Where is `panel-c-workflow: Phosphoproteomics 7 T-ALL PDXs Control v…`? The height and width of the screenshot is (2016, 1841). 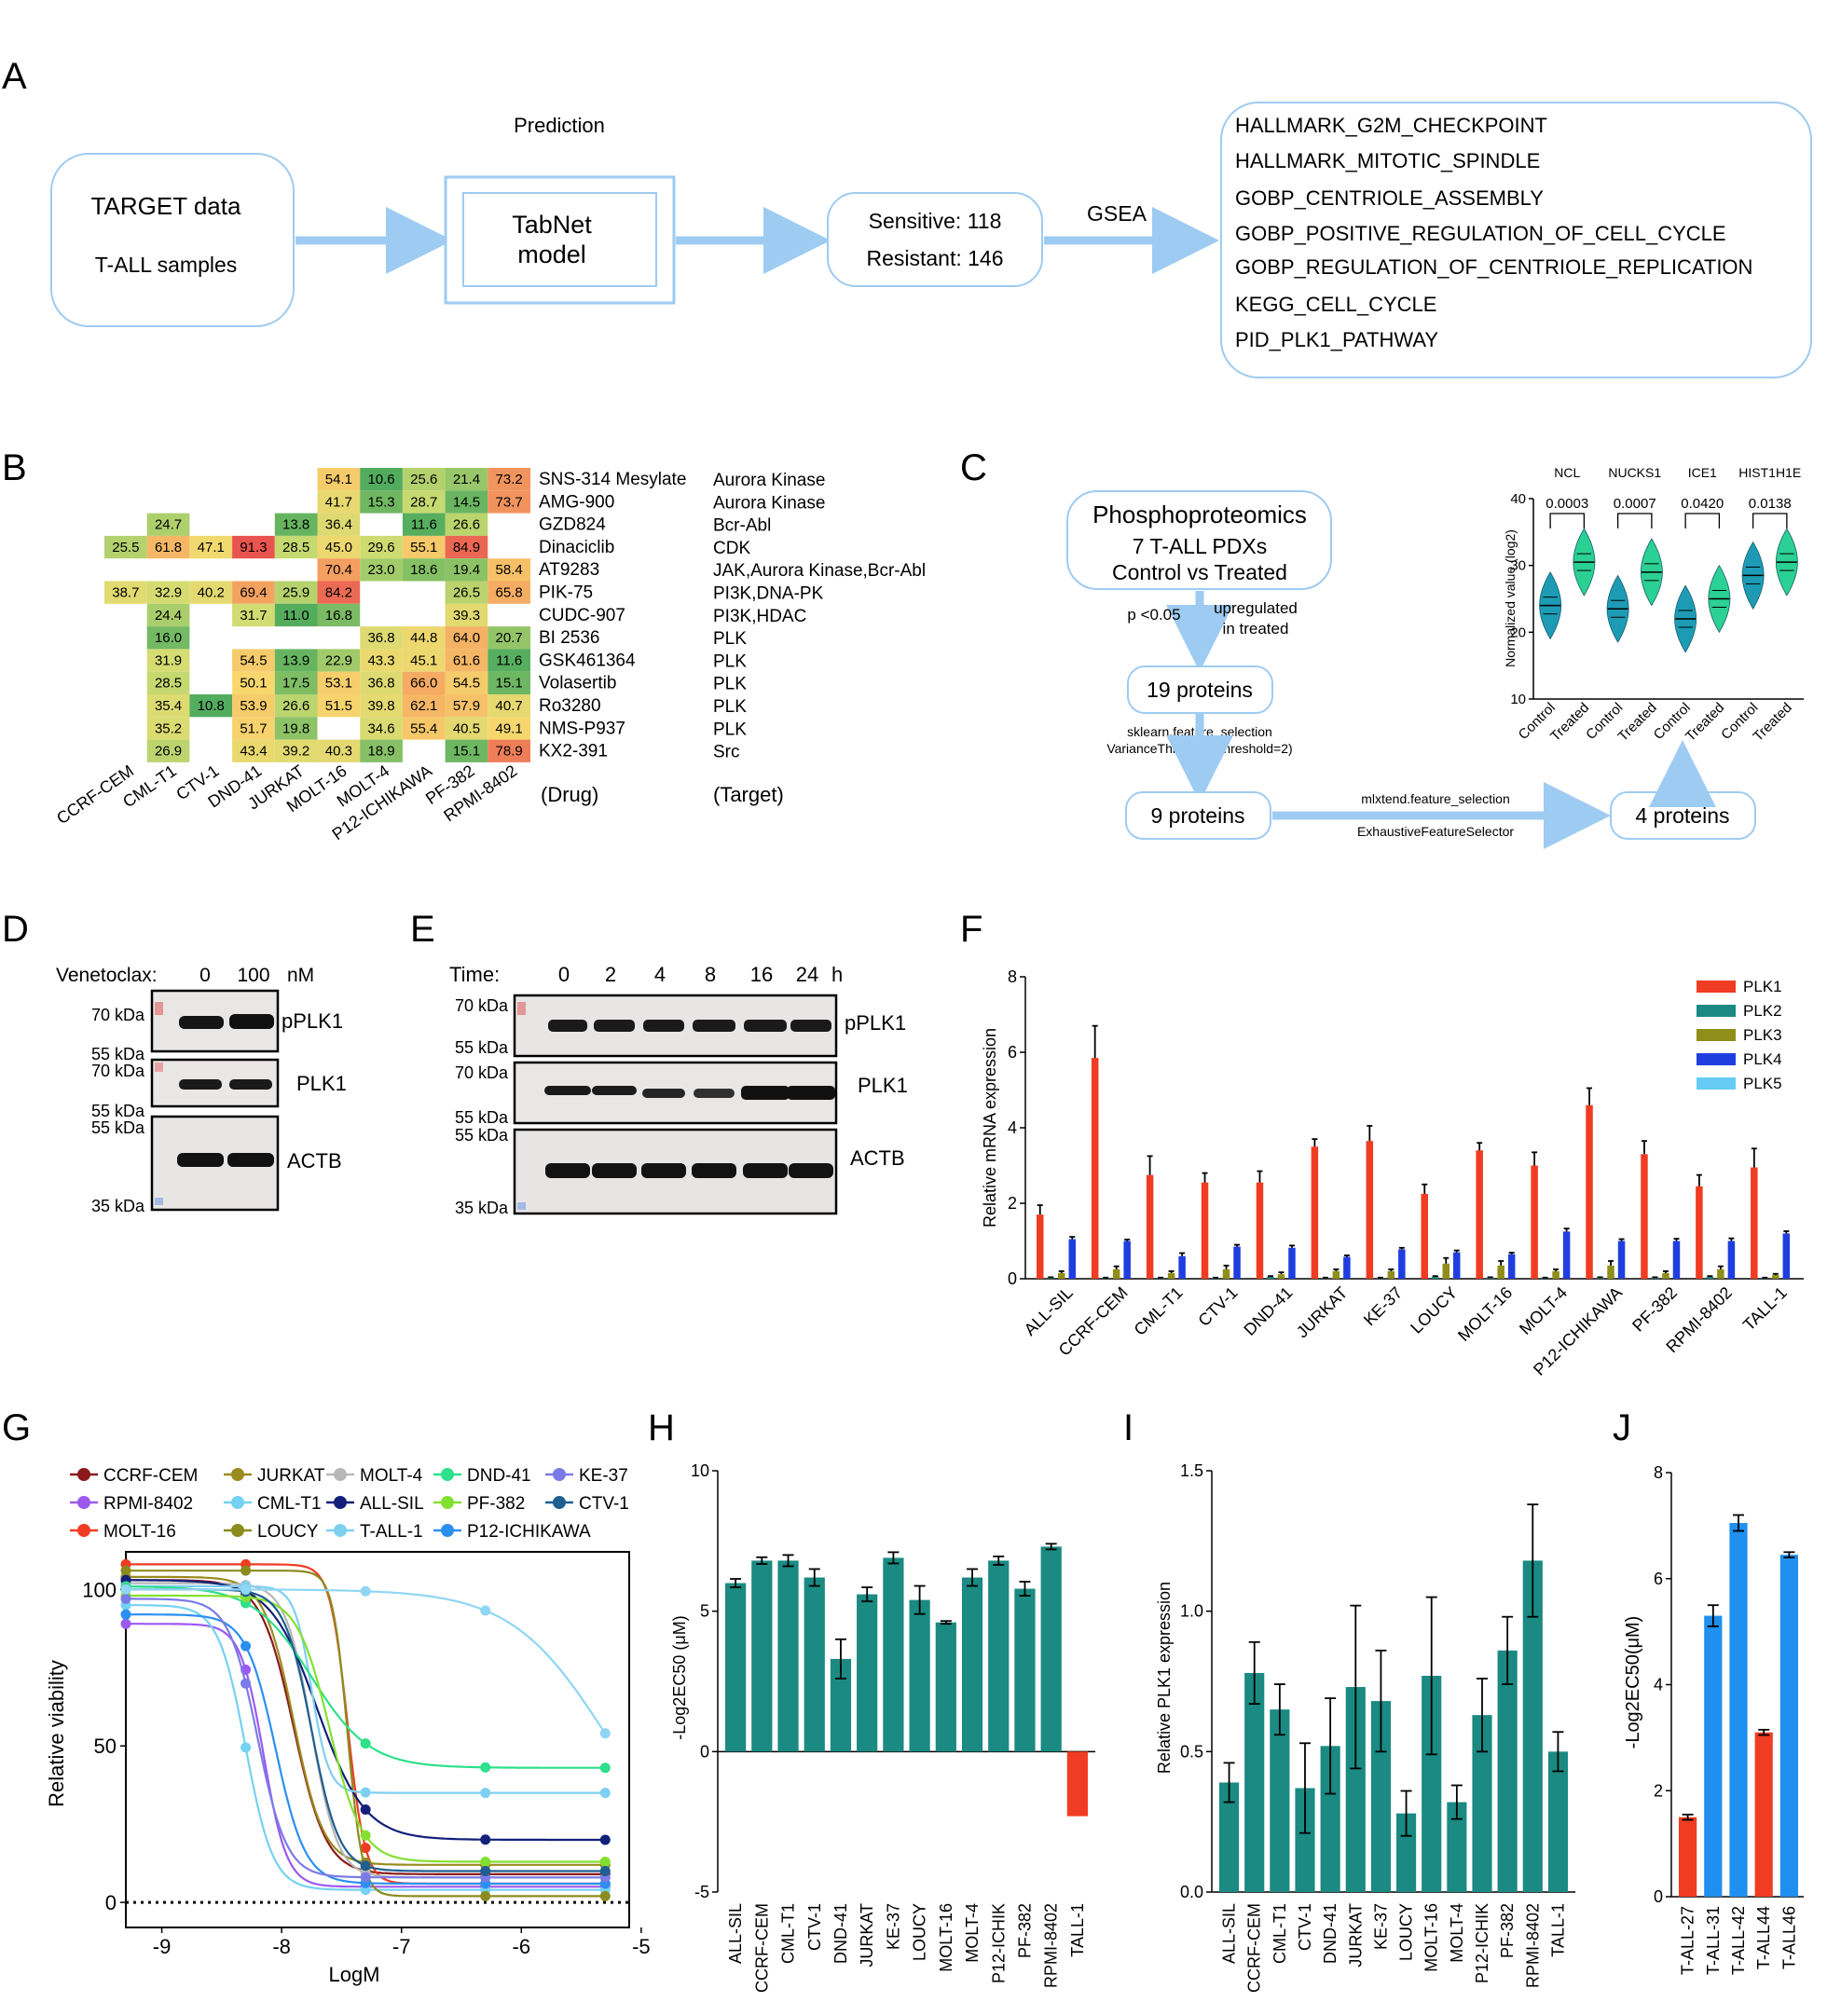 panel-c-workflow: Phosphoproteomics 7 T-ALL PDXs Control v… is located at coordinates (1411, 670).